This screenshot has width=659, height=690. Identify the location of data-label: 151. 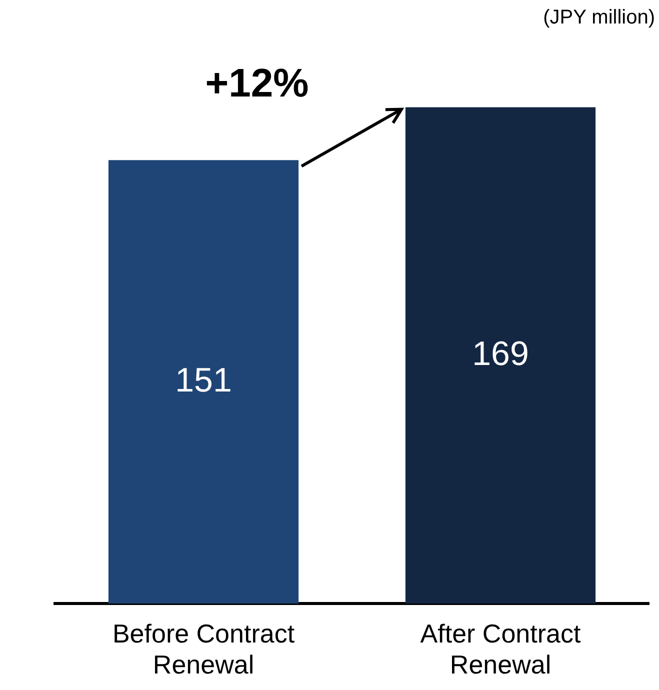
(203, 380).